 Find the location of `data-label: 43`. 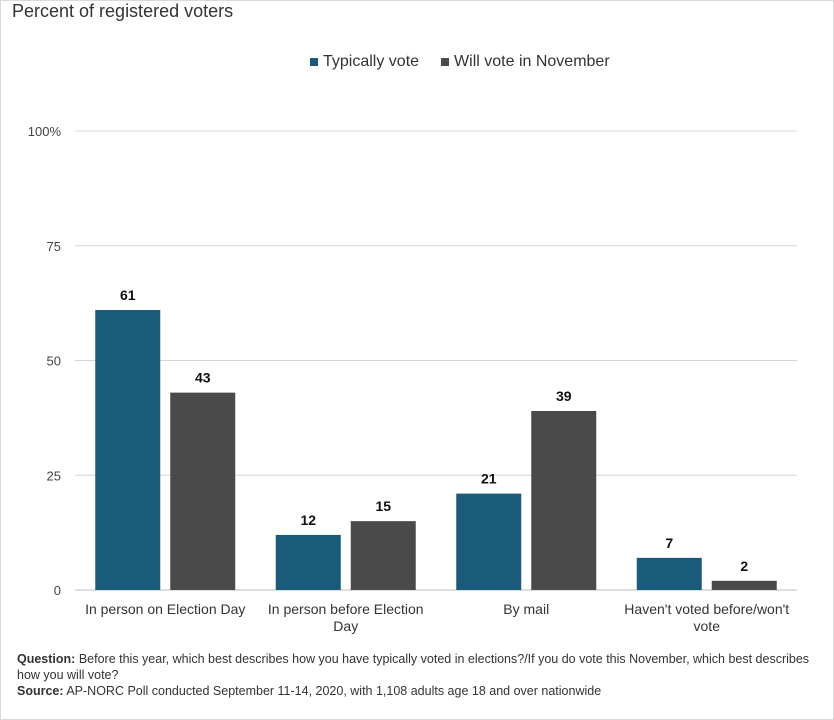

data-label: 43 is located at coordinates (203, 378).